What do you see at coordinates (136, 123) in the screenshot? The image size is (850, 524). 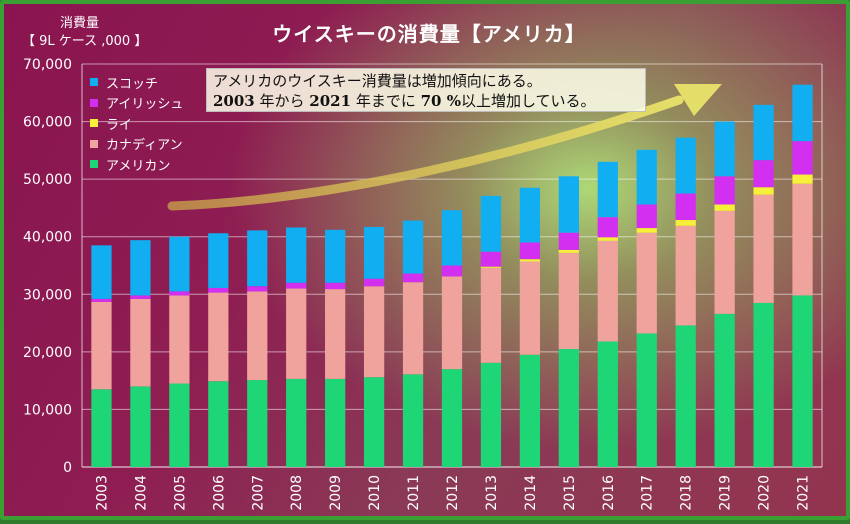 I see `legend-item-rye: ライ` at bounding box center [136, 123].